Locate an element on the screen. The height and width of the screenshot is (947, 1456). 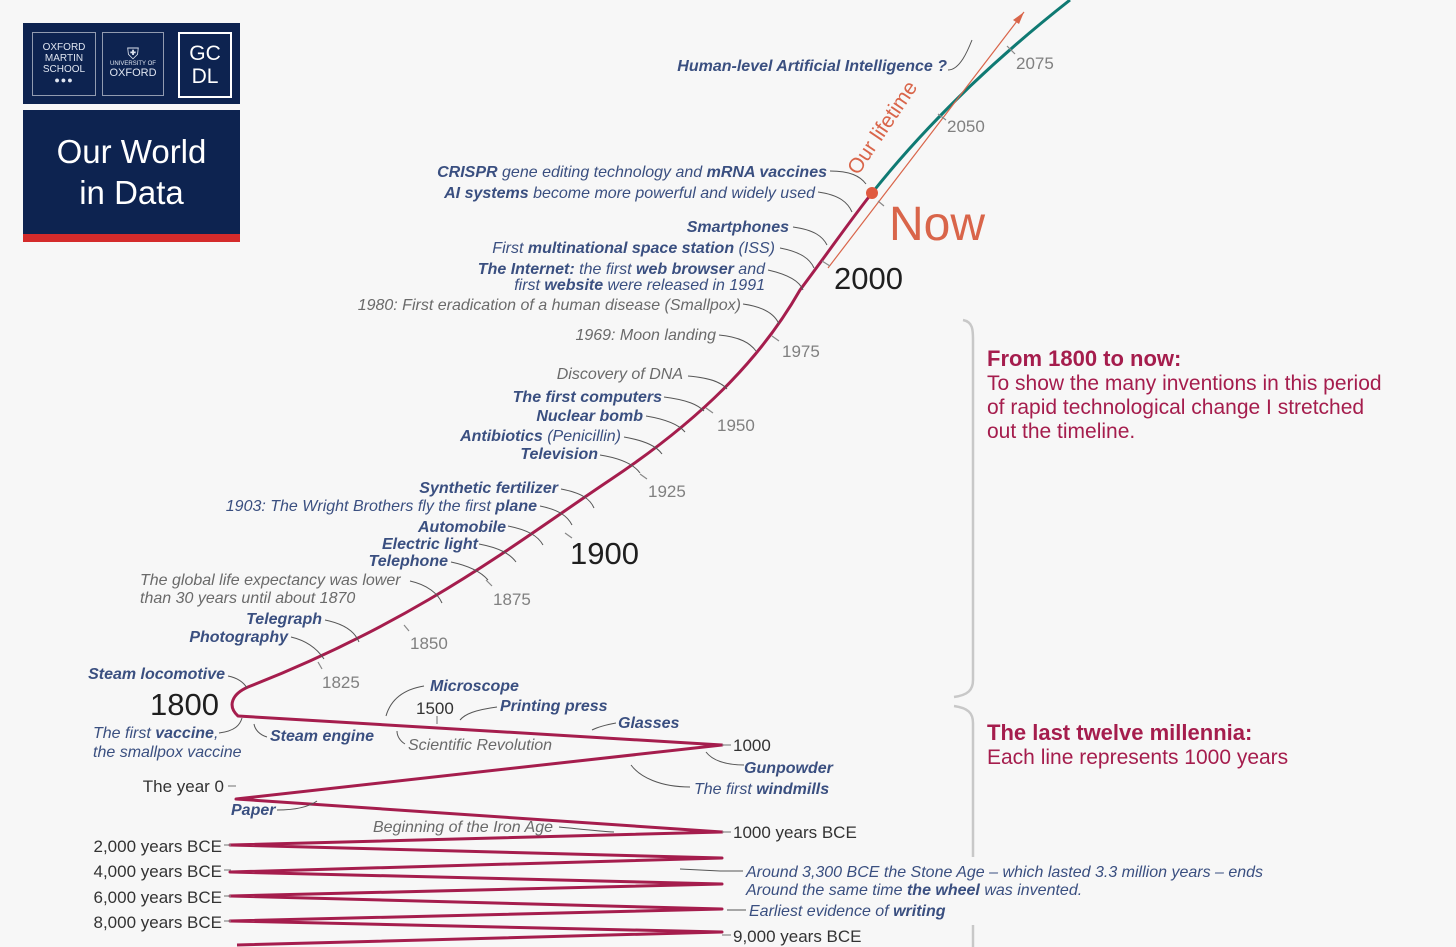
year-2000: 2000 is located at coordinates (868, 278).